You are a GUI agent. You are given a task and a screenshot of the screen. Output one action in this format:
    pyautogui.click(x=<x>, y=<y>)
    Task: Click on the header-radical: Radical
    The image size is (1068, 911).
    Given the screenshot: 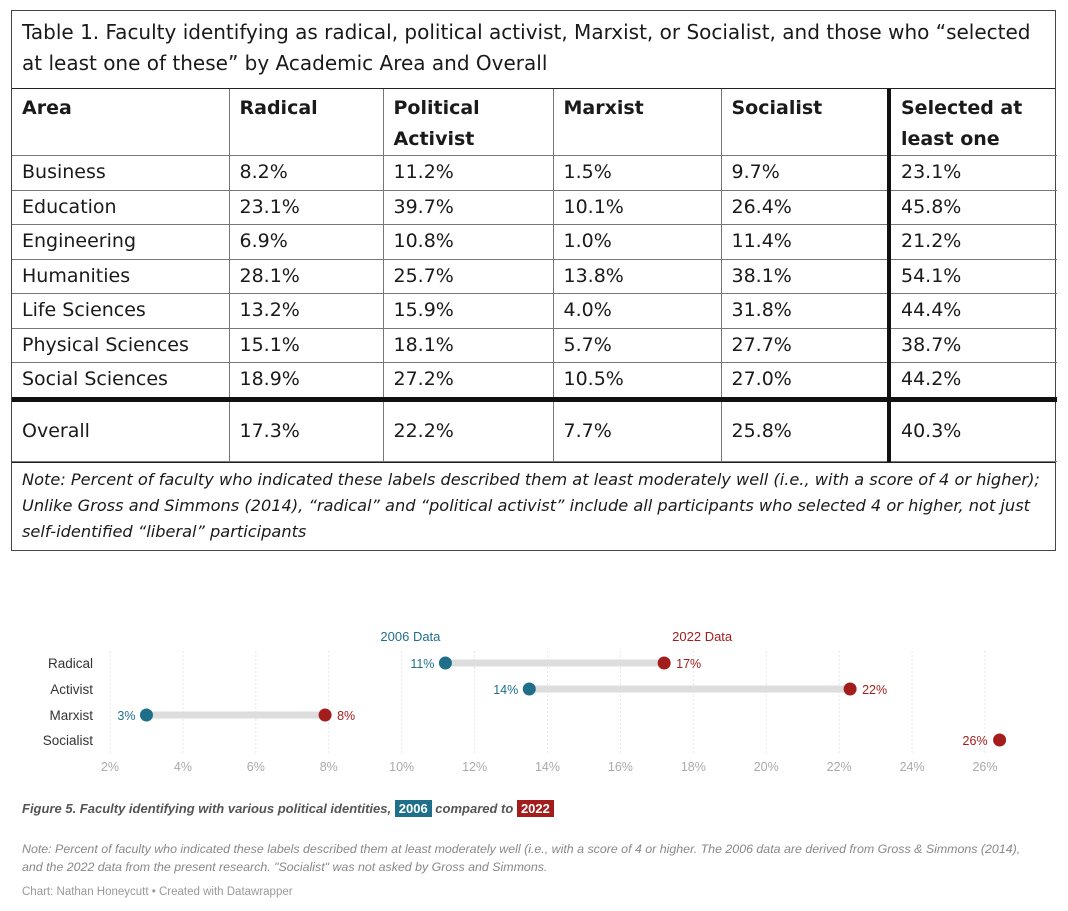 What is the action you would take?
    pyautogui.click(x=306, y=122)
    